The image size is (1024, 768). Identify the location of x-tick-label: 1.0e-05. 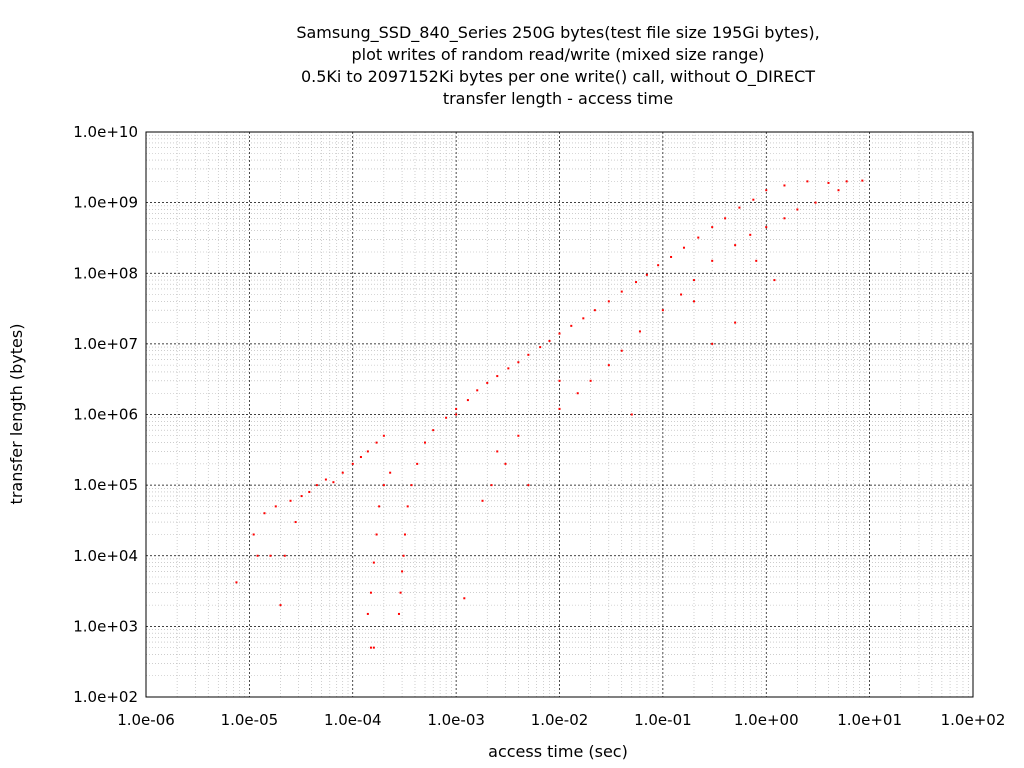
(250, 720).